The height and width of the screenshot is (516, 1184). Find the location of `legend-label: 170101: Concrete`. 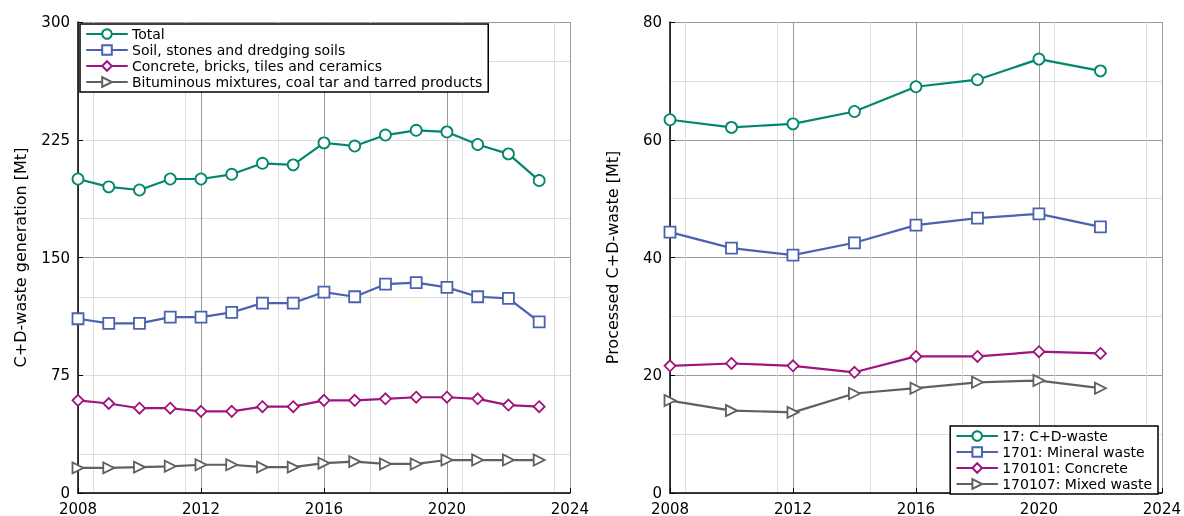

legend-label: 170101: Concrete is located at coordinates (1065, 468).